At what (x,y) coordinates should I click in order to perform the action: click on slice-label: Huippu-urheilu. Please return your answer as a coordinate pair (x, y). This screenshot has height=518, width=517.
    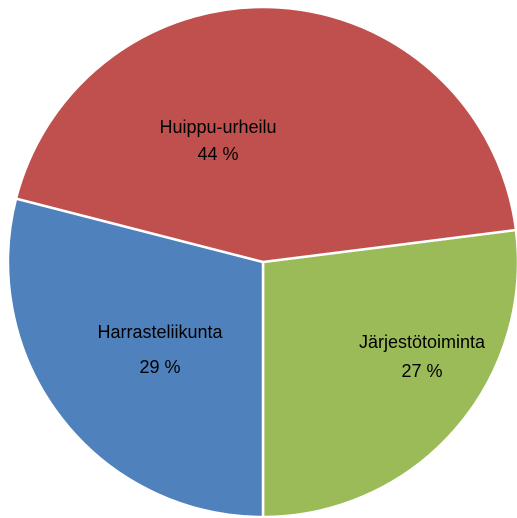
    Looking at the image, I should click on (217, 127).